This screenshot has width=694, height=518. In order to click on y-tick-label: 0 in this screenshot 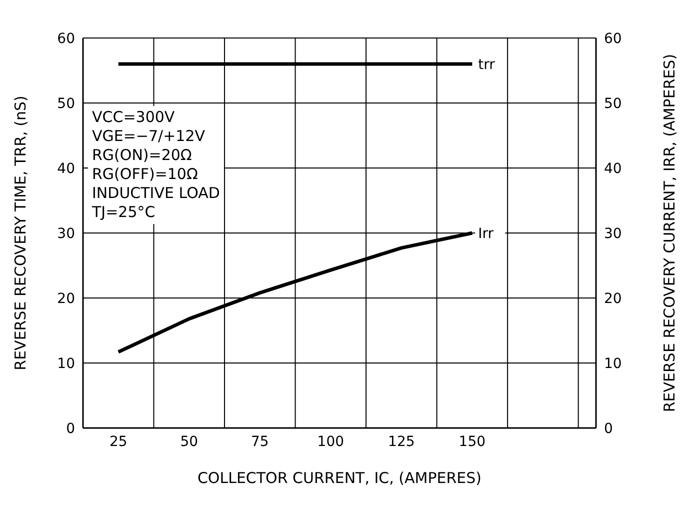, I will do `click(70, 428)`.